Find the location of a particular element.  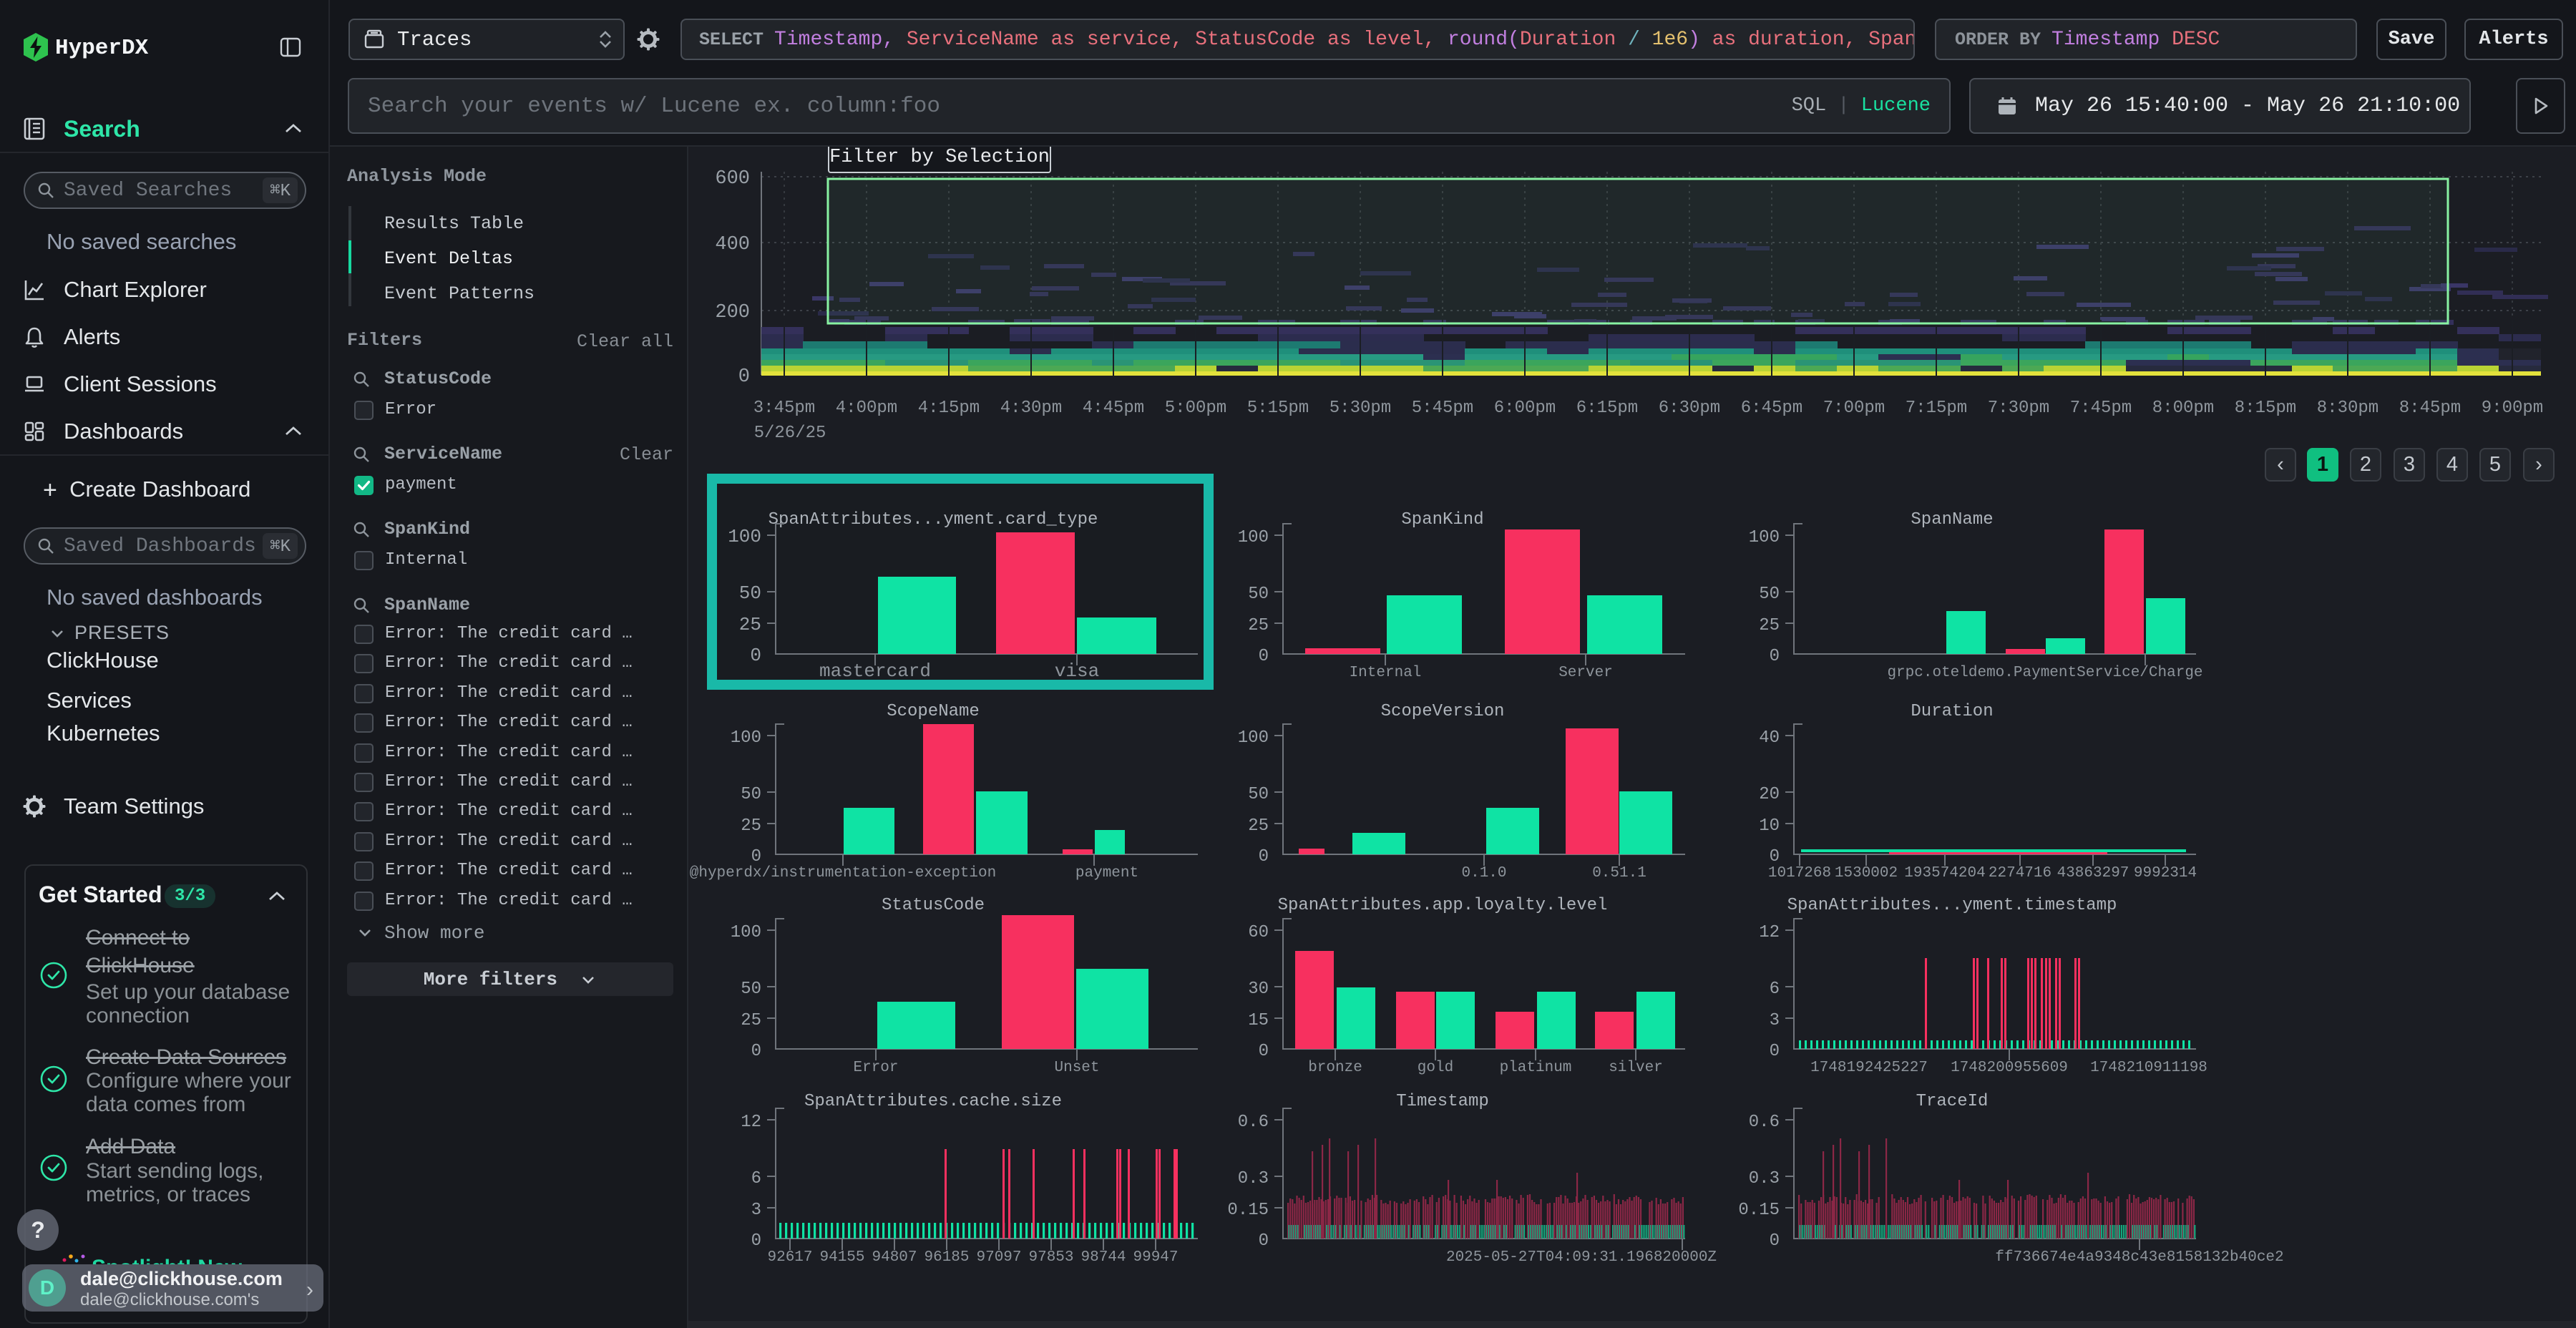

svg-text: SpanName is located at coordinates (1952, 519).